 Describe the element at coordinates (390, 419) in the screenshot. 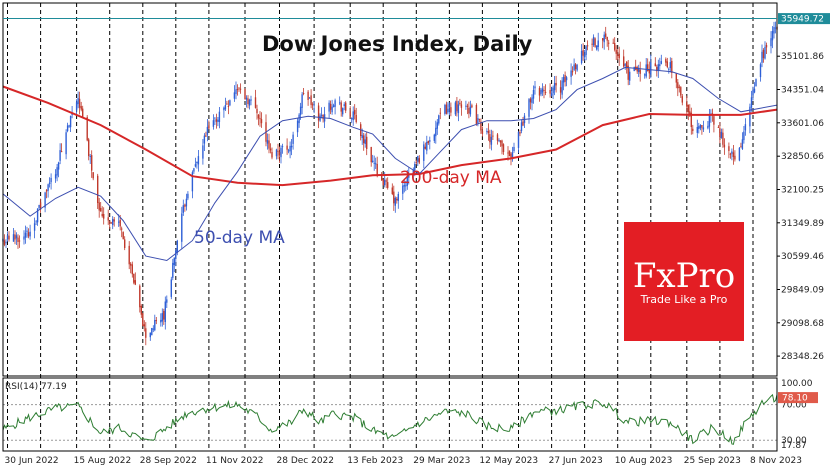

I see `rsi-line` at that location.